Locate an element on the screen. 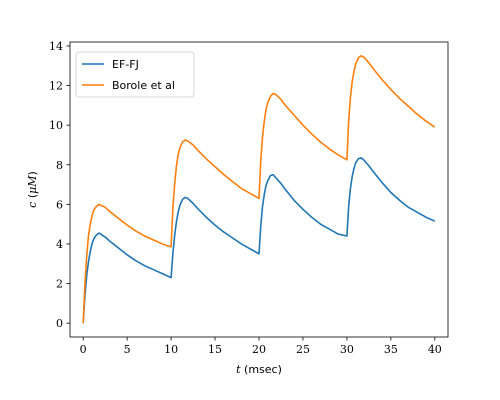 This screenshot has width=500, height=400. legend: EF-FJ Borole et al is located at coordinates (135, 74).